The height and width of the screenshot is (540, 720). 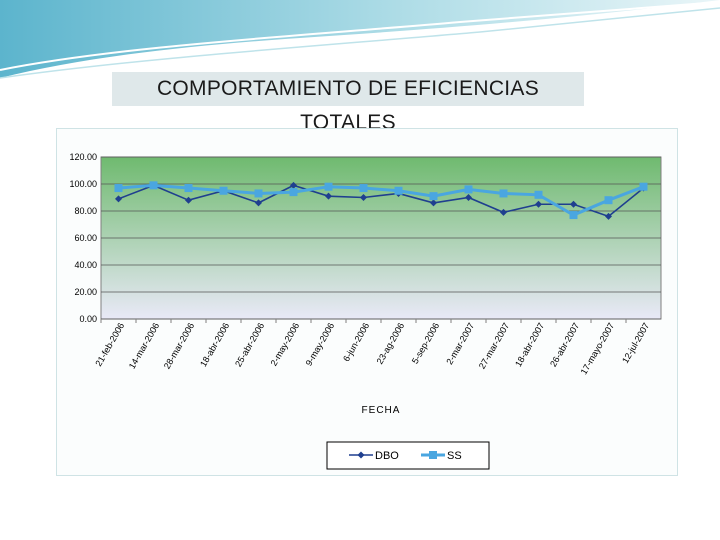 I want to click on header-decoration, so click(x=360, y=39).